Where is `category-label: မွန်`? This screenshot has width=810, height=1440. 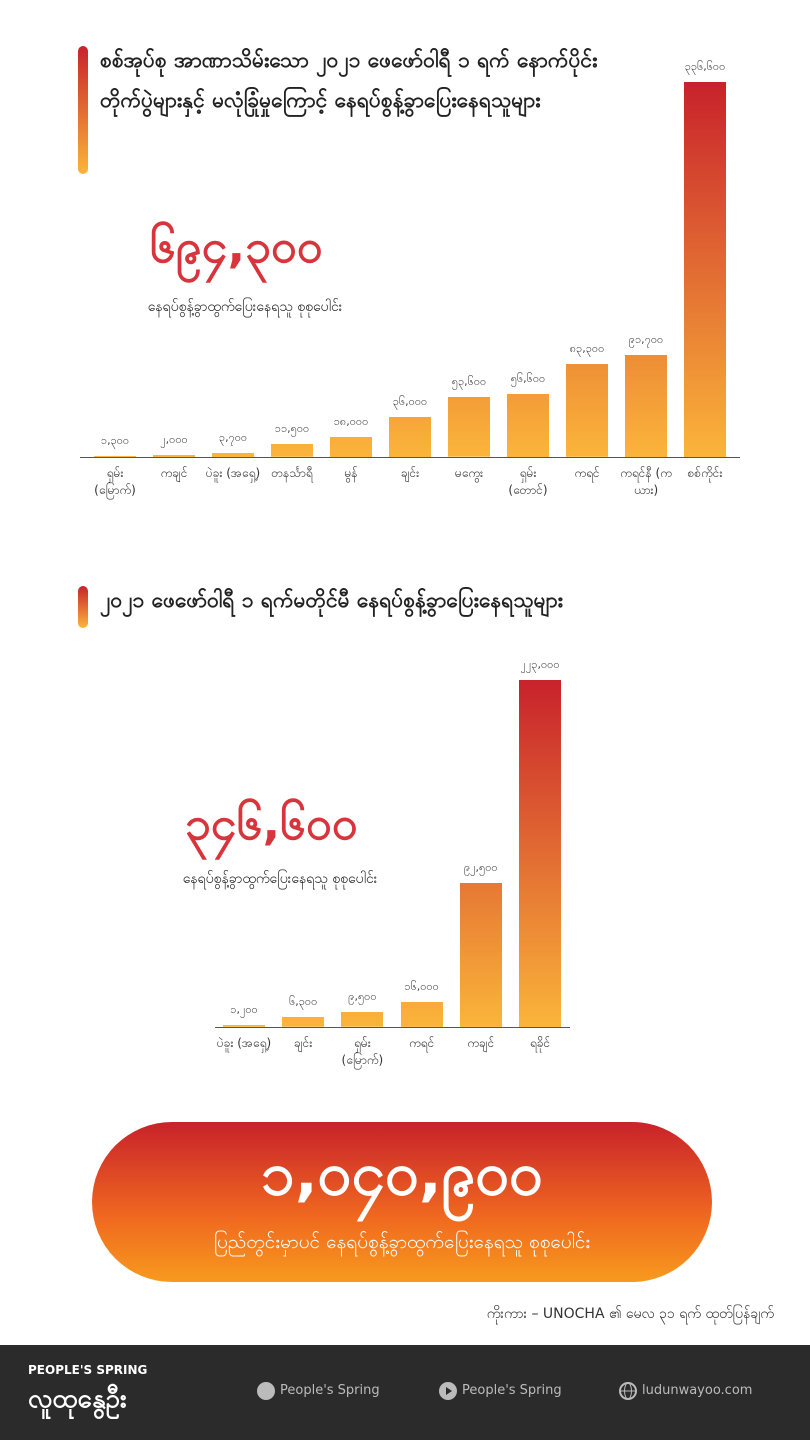 category-label: မွန် is located at coordinates (351, 473).